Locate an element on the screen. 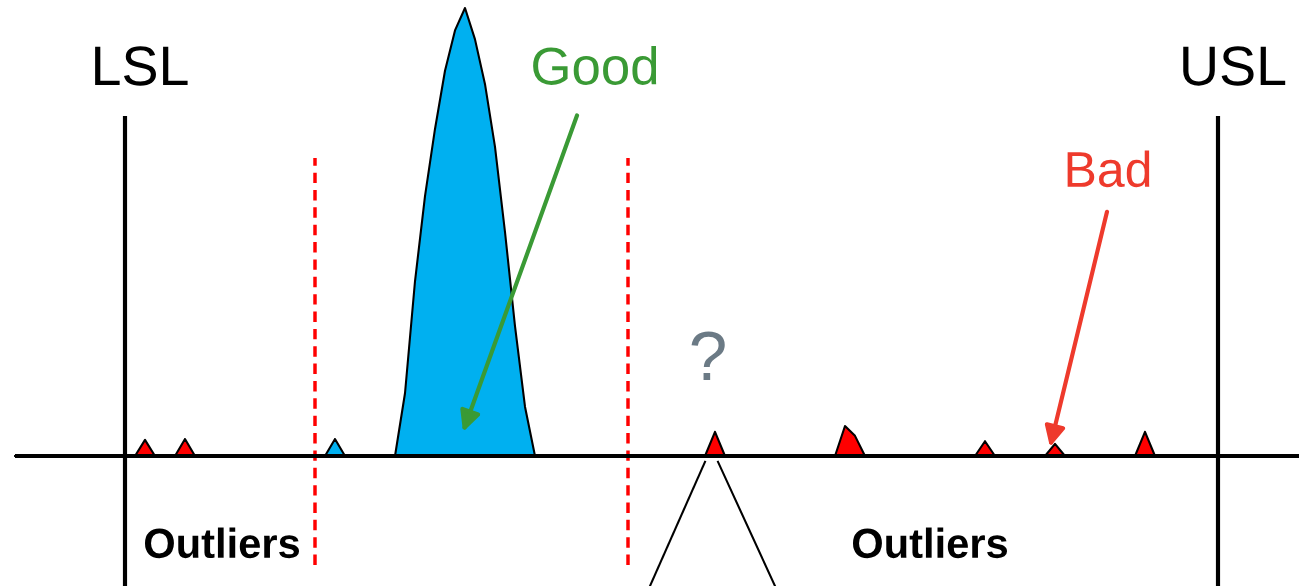 This screenshot has height=586, width=1299. annotation: Bad is located at coordinates (1108, 169).